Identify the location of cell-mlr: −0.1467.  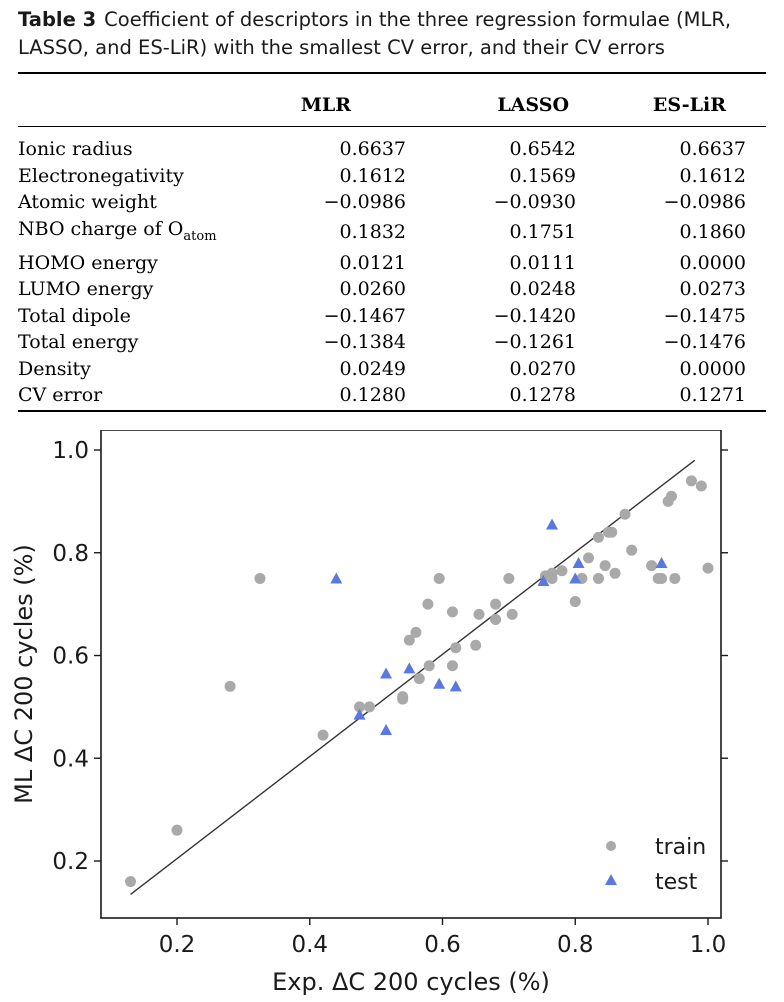
(364, 315).